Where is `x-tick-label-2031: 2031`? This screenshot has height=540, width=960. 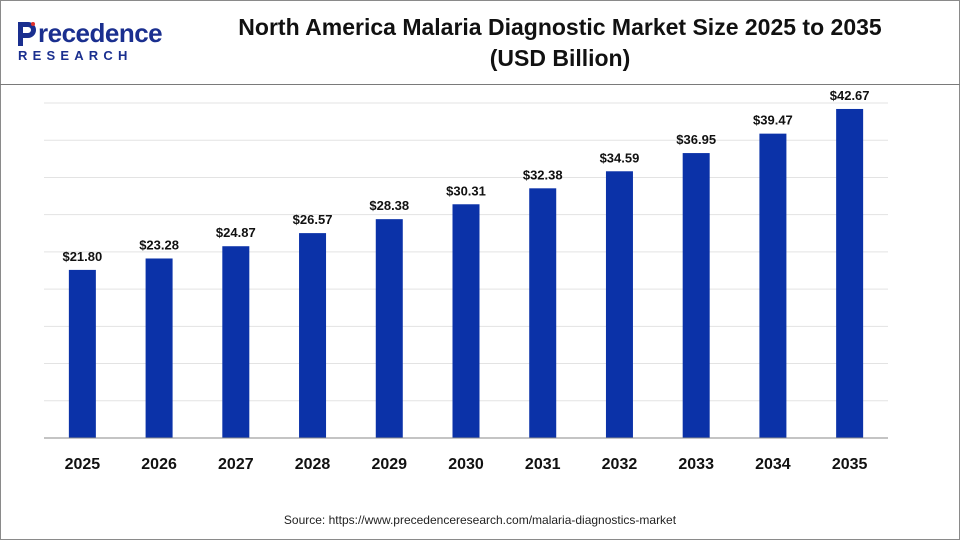
x-tick-label-2031: 2031 is located at coordinates (543, 464).